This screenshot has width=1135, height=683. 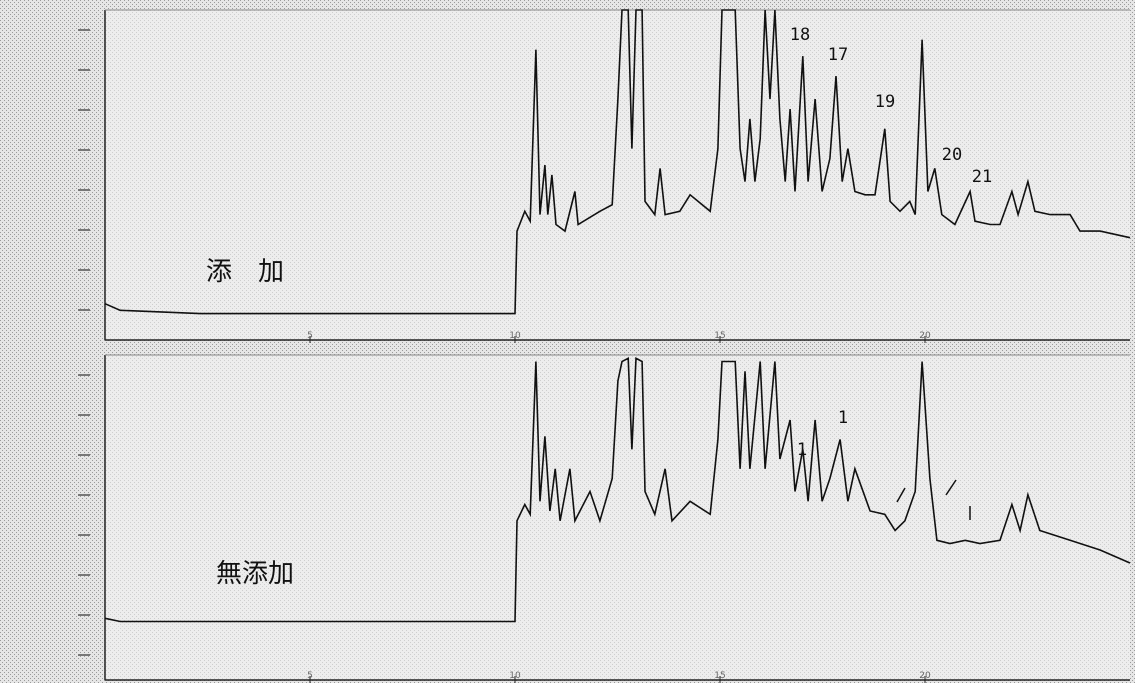 I want to click on peak-label: 21, so click(x=982, y=177).